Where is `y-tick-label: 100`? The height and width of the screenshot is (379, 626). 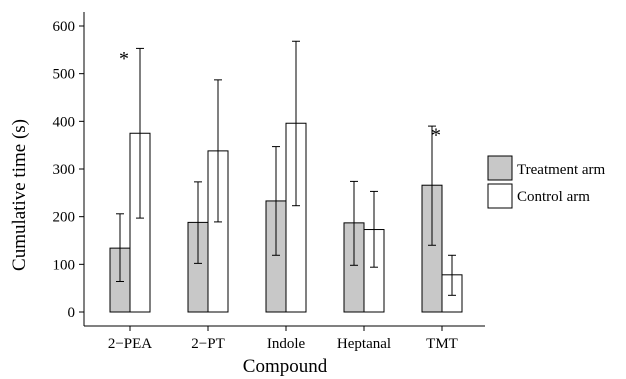
y-tick-label: 100 is located at coordinates (64, 265).